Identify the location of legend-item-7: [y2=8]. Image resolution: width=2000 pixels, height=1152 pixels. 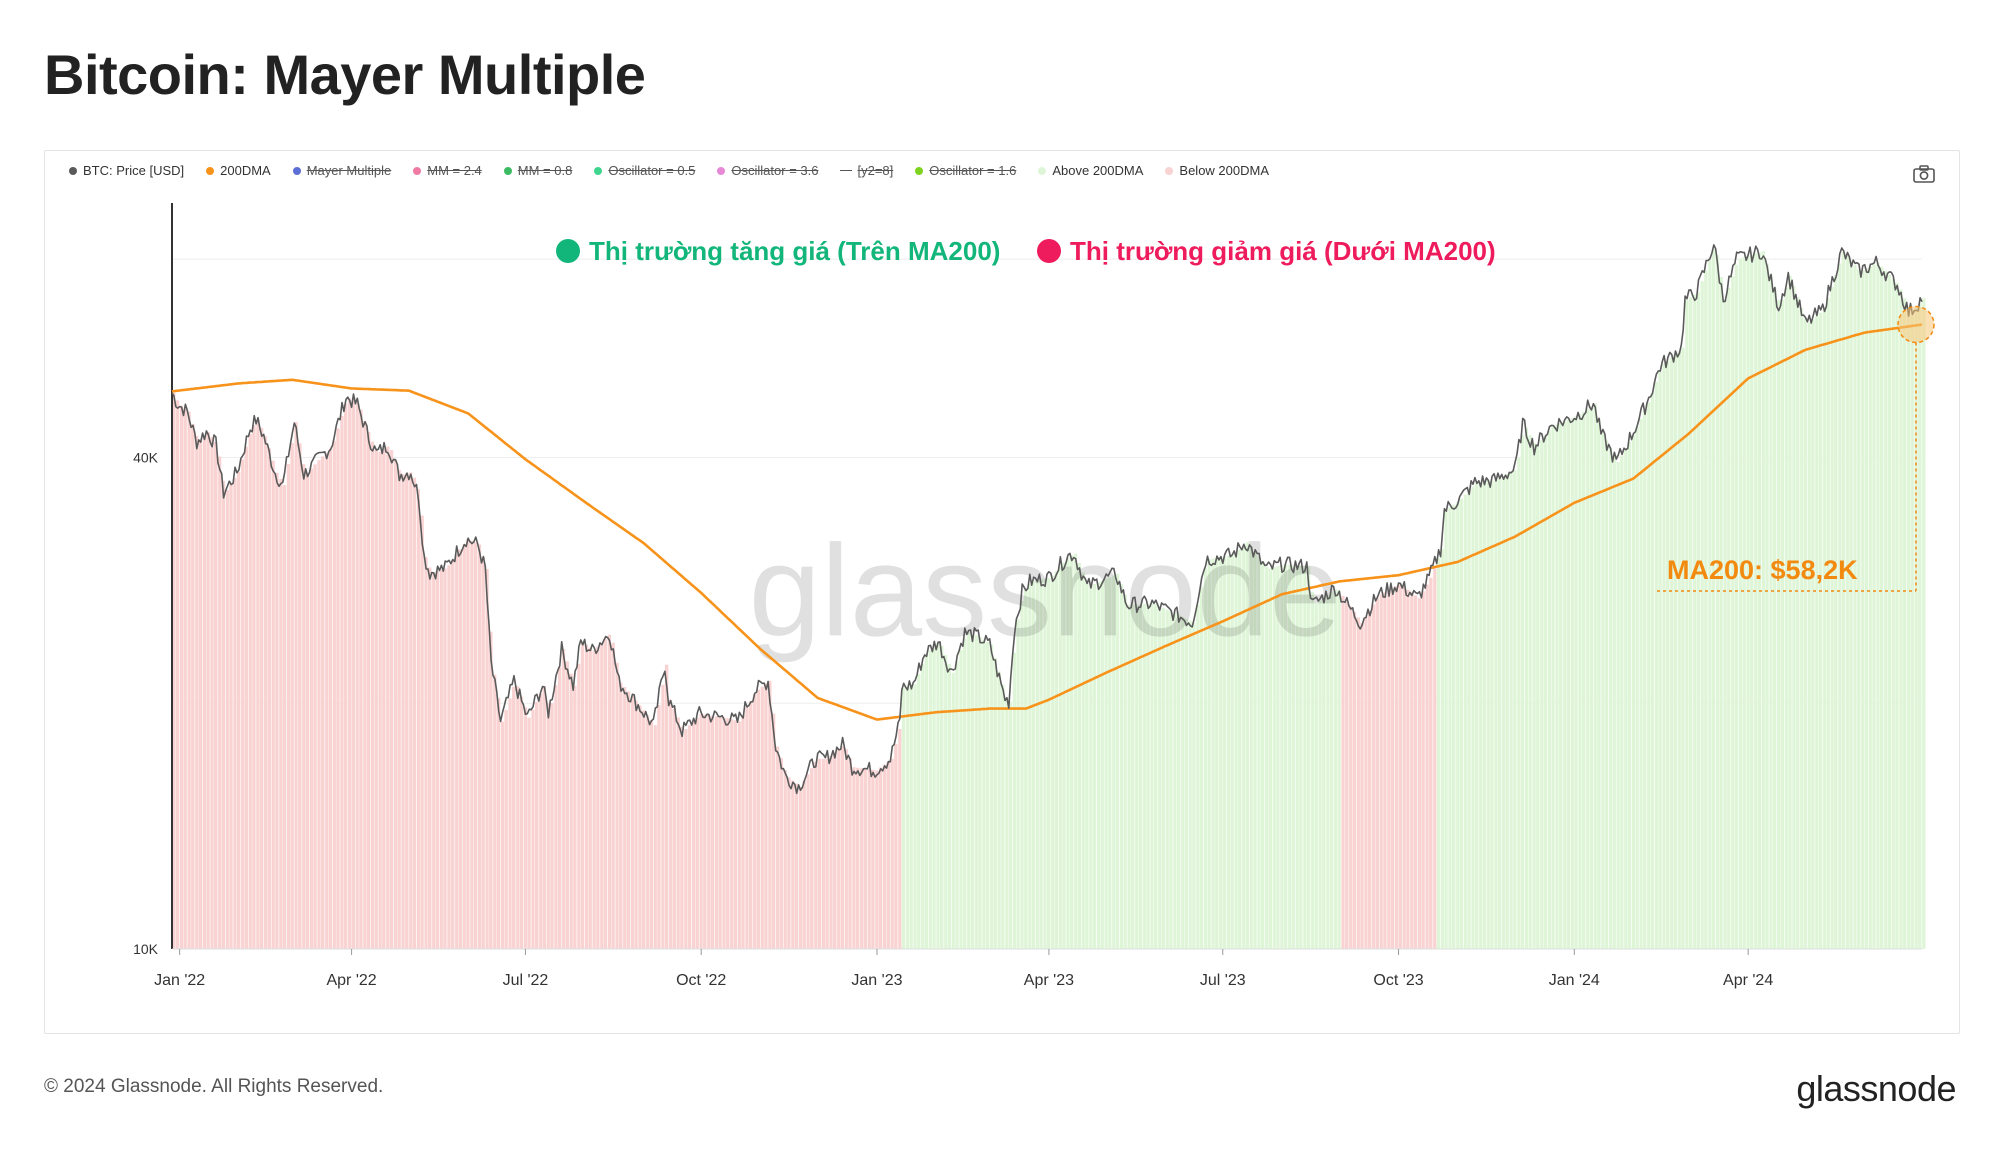
(866, 170).